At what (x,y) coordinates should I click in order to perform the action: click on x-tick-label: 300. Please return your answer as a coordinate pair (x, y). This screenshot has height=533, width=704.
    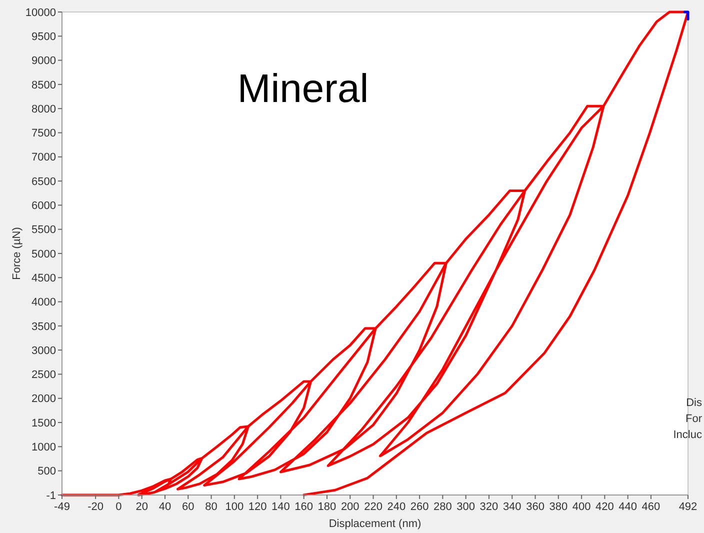
    Looking at the image, I should click on (466, 507).